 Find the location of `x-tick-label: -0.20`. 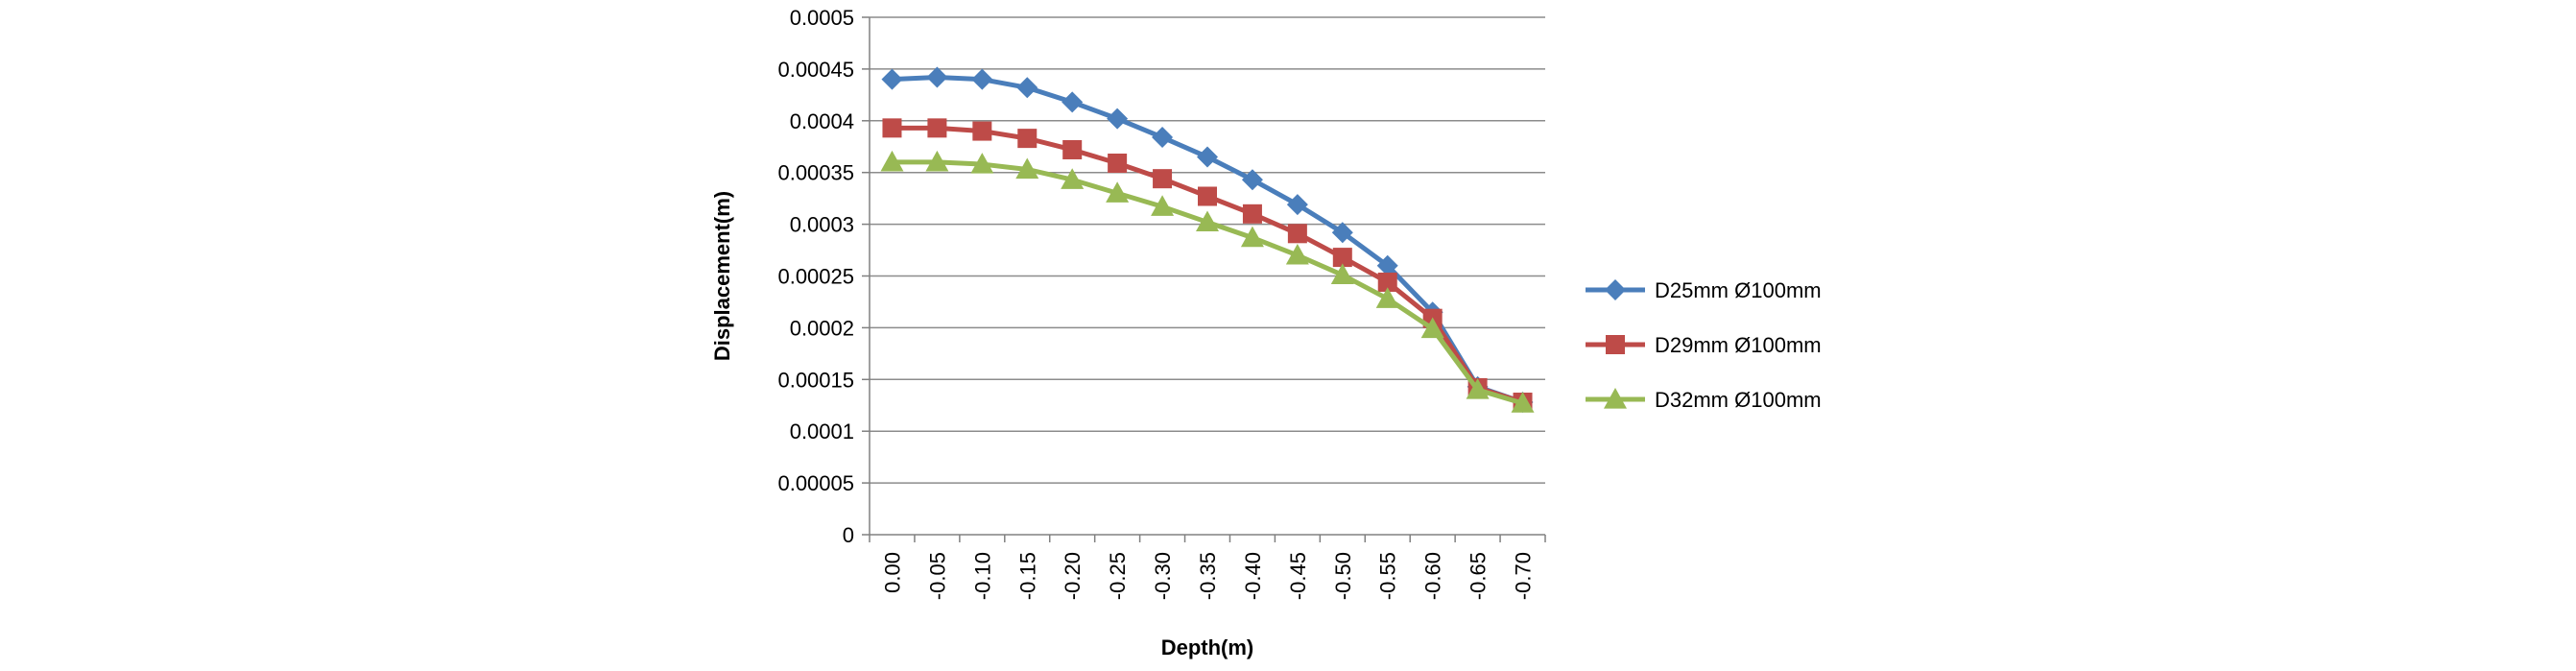

x-tick-label: -0.20 is located at coordinates (1073, 576).